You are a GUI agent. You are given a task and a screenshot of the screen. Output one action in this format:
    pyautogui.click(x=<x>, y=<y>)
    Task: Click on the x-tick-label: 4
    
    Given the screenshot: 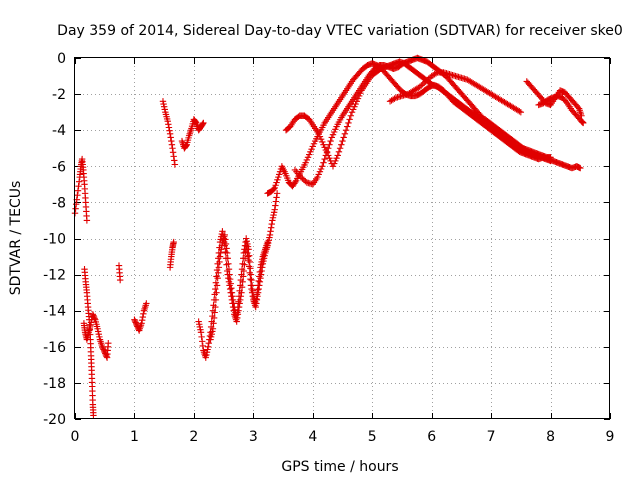 What is the action you would take?
    pyautogui.click(x=312, y=437)
    